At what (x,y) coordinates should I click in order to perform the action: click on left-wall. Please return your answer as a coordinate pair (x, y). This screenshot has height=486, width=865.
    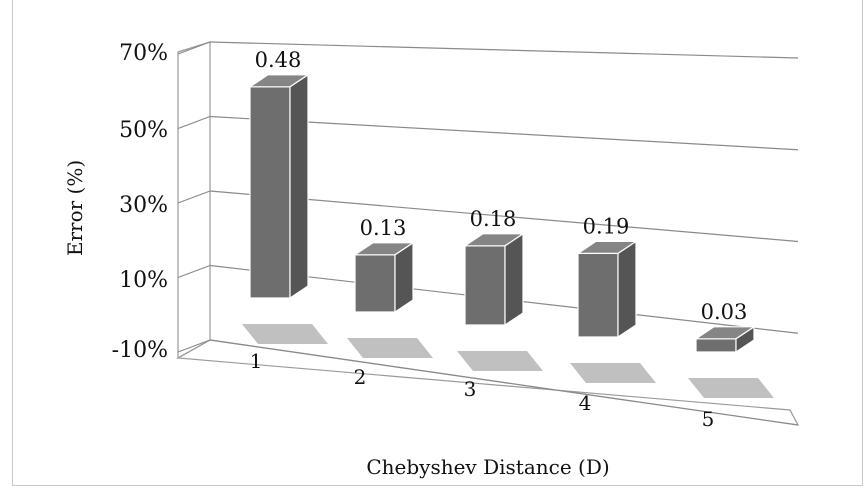
    Looking at the image, I should click on (194, 200).